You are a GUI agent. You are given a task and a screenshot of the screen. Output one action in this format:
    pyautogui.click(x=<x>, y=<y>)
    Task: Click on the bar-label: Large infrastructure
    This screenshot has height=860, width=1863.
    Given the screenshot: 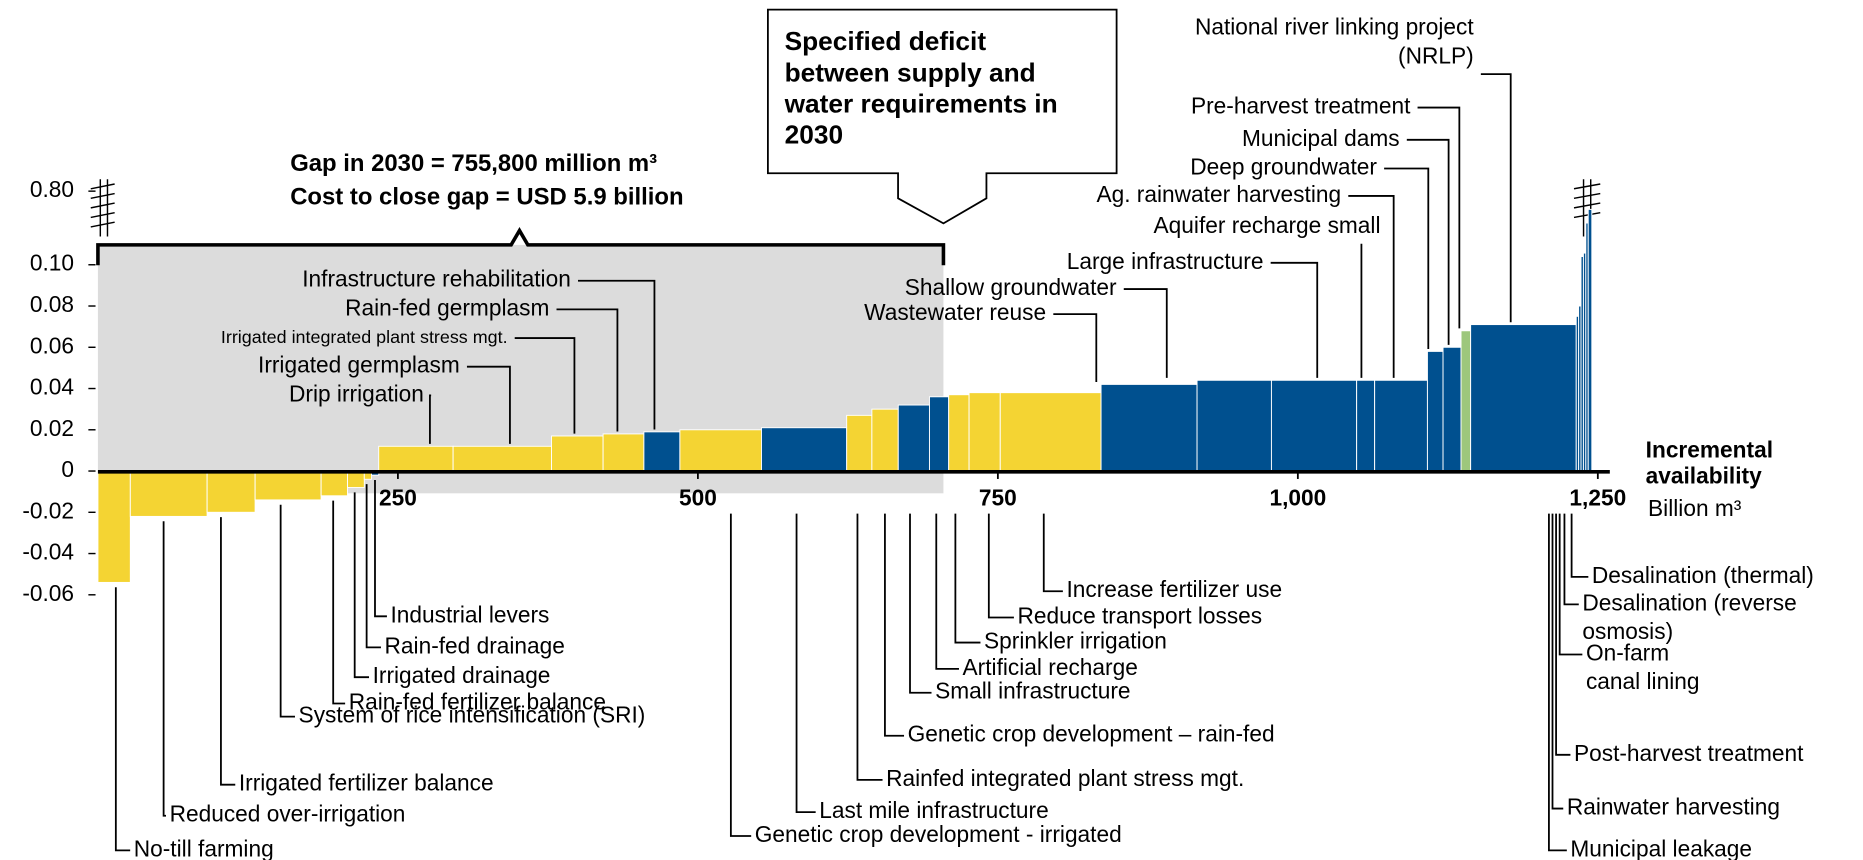 What is the action you would take?
    pyautogui.click(x=1165, y=261)
    